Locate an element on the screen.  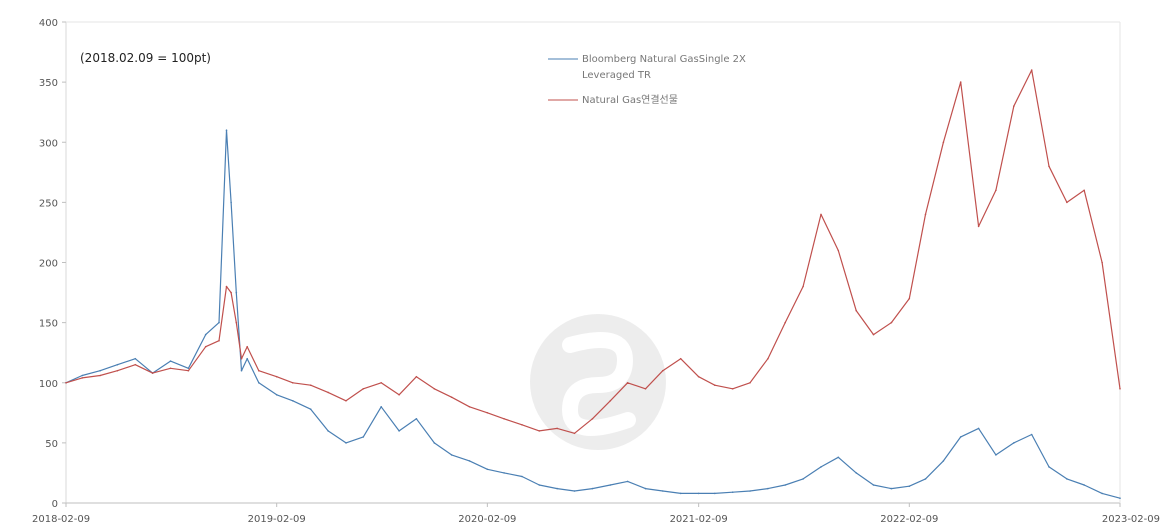
y-tick-label: 200 is located at coordinates (48, 264).